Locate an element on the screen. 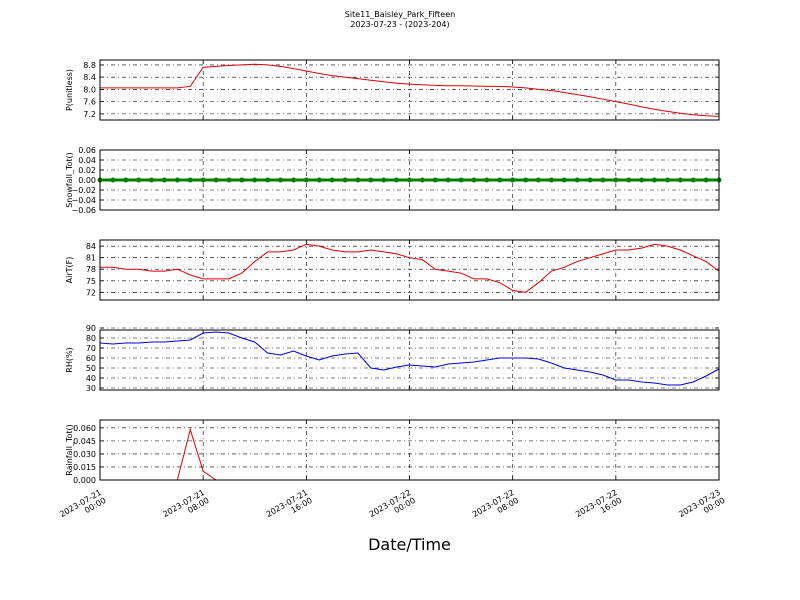 This screenshot has height=600, width=800. y-tick-label: 0.045 is located at coordinates (84, 441).